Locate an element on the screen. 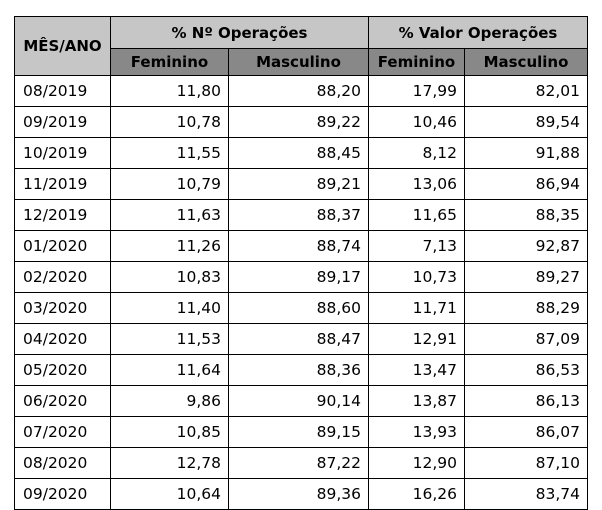 The width and height of the screenshot is (602, 510). count-male-cell: 88,36 is located at coordinates (298, 370).